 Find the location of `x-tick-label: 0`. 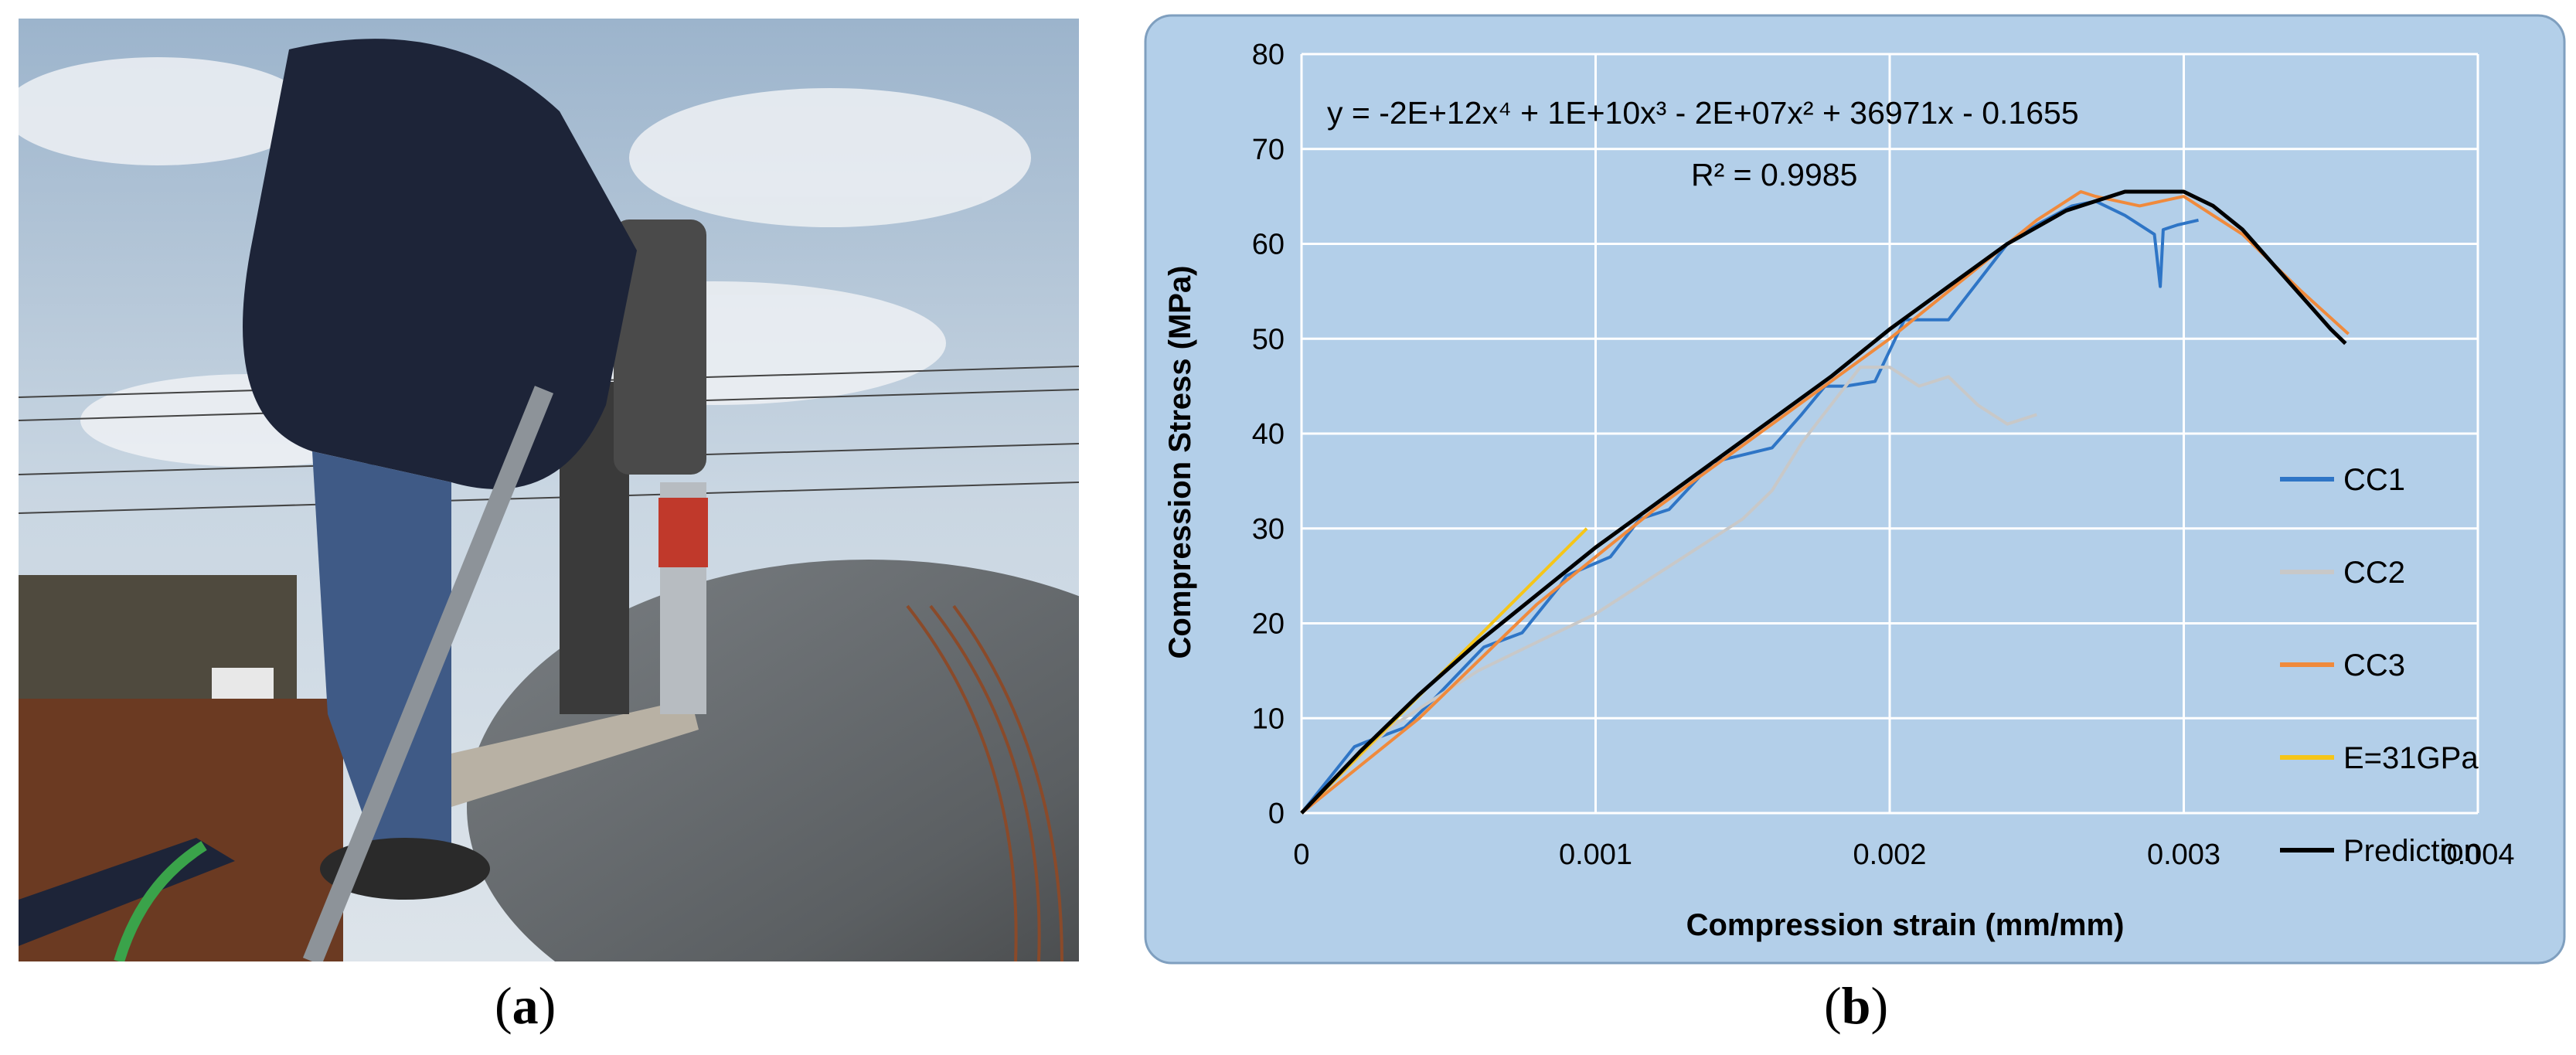

x-tick-label: 0 is located at coordinates (1301, 855).